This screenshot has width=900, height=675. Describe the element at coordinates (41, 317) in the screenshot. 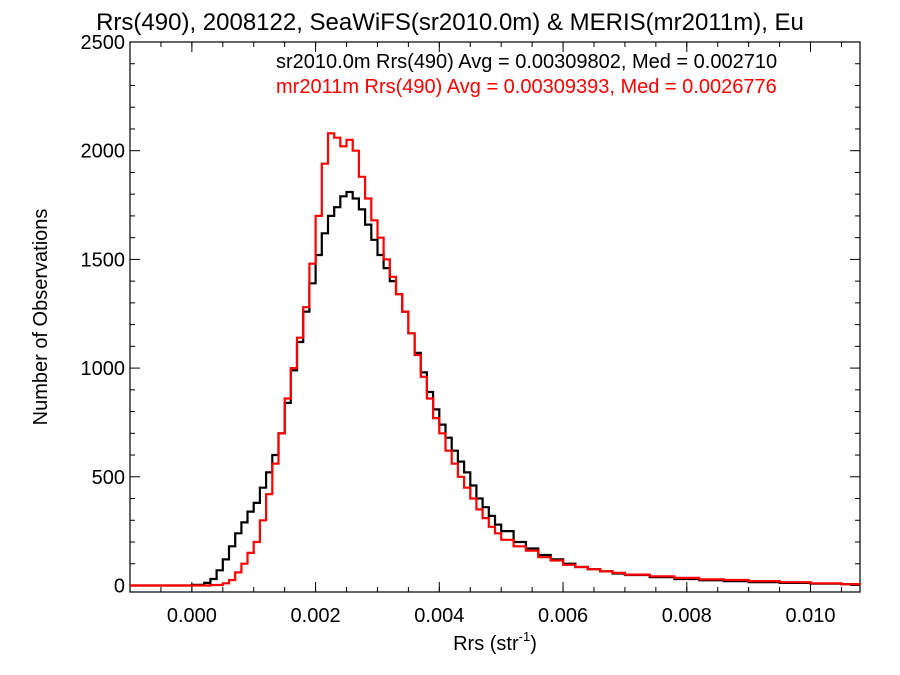

I see `y-axis-label: Number of Observations` at that location.